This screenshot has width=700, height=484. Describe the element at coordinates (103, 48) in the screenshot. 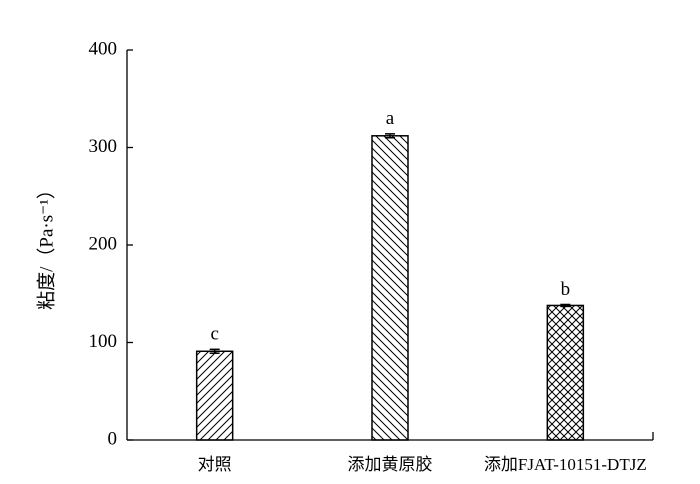

I see `y-tick-label: 400` at that location.